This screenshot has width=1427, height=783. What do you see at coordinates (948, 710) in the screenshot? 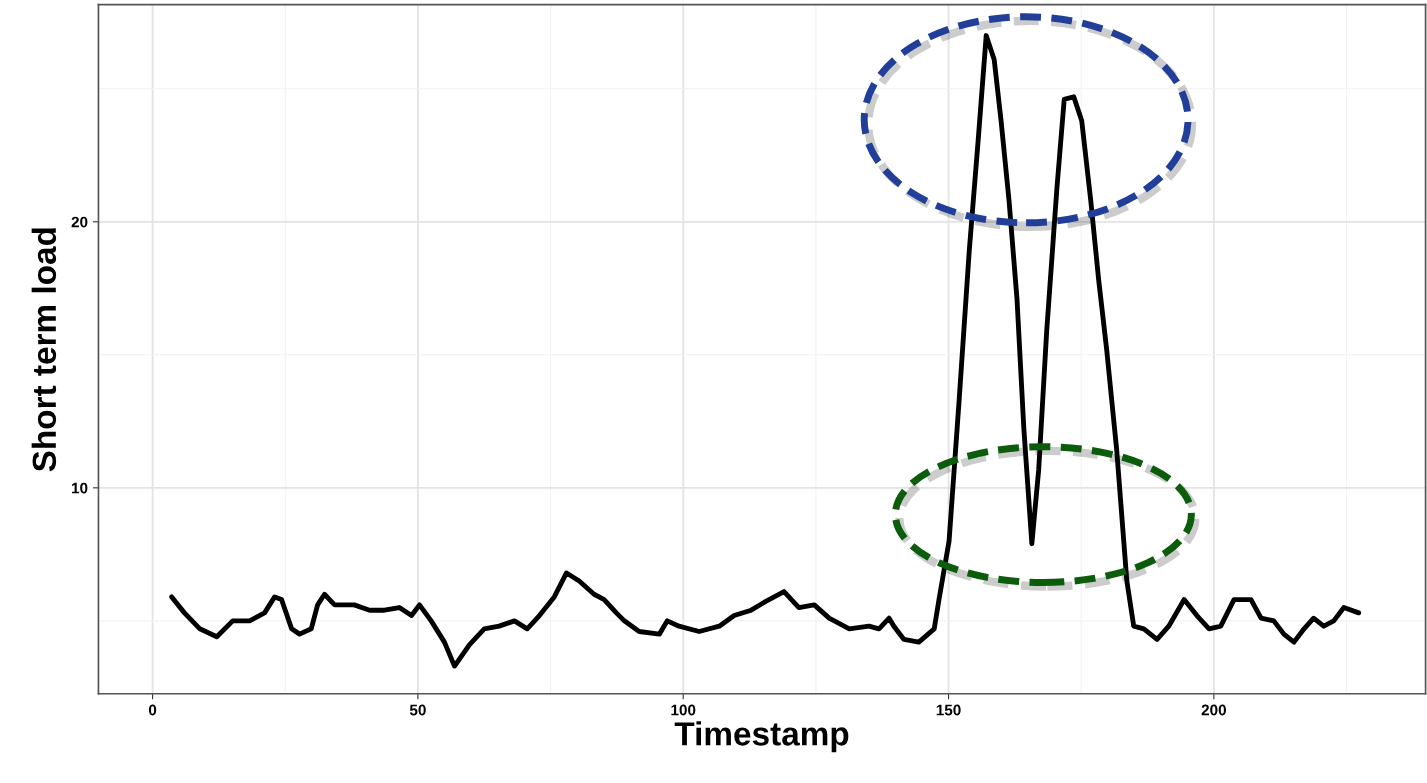
I see `x-tick-label: 150` at bounding box center [948, 710].